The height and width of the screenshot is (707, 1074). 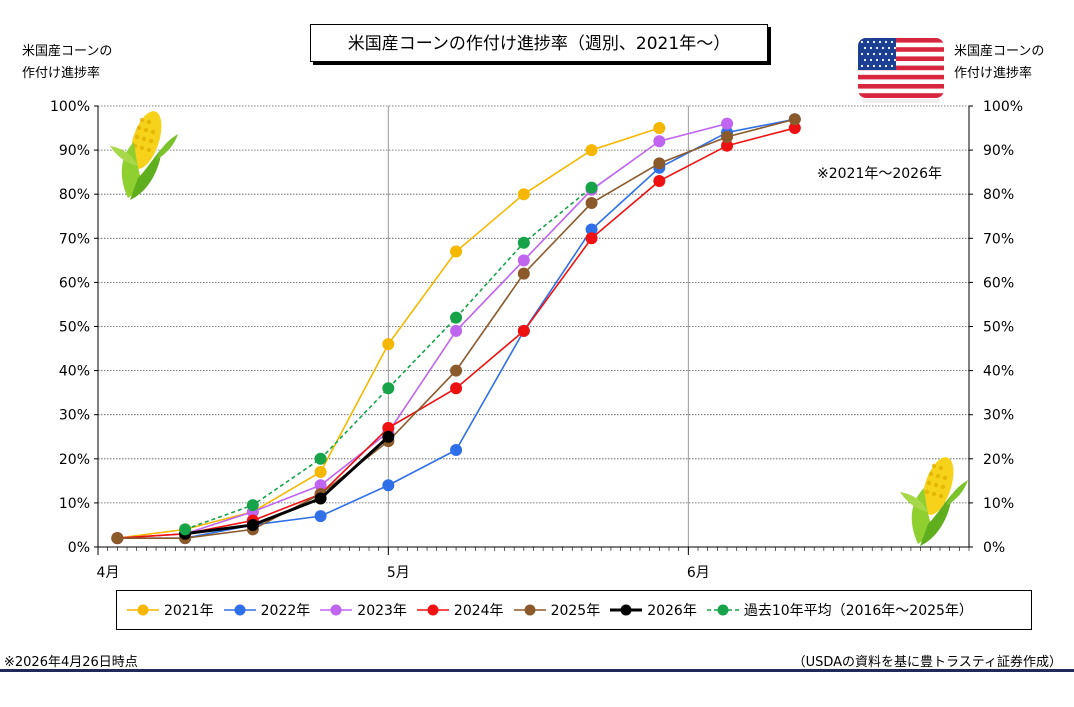 I want to click on corn-icon-left, so click(x=144, y=155).